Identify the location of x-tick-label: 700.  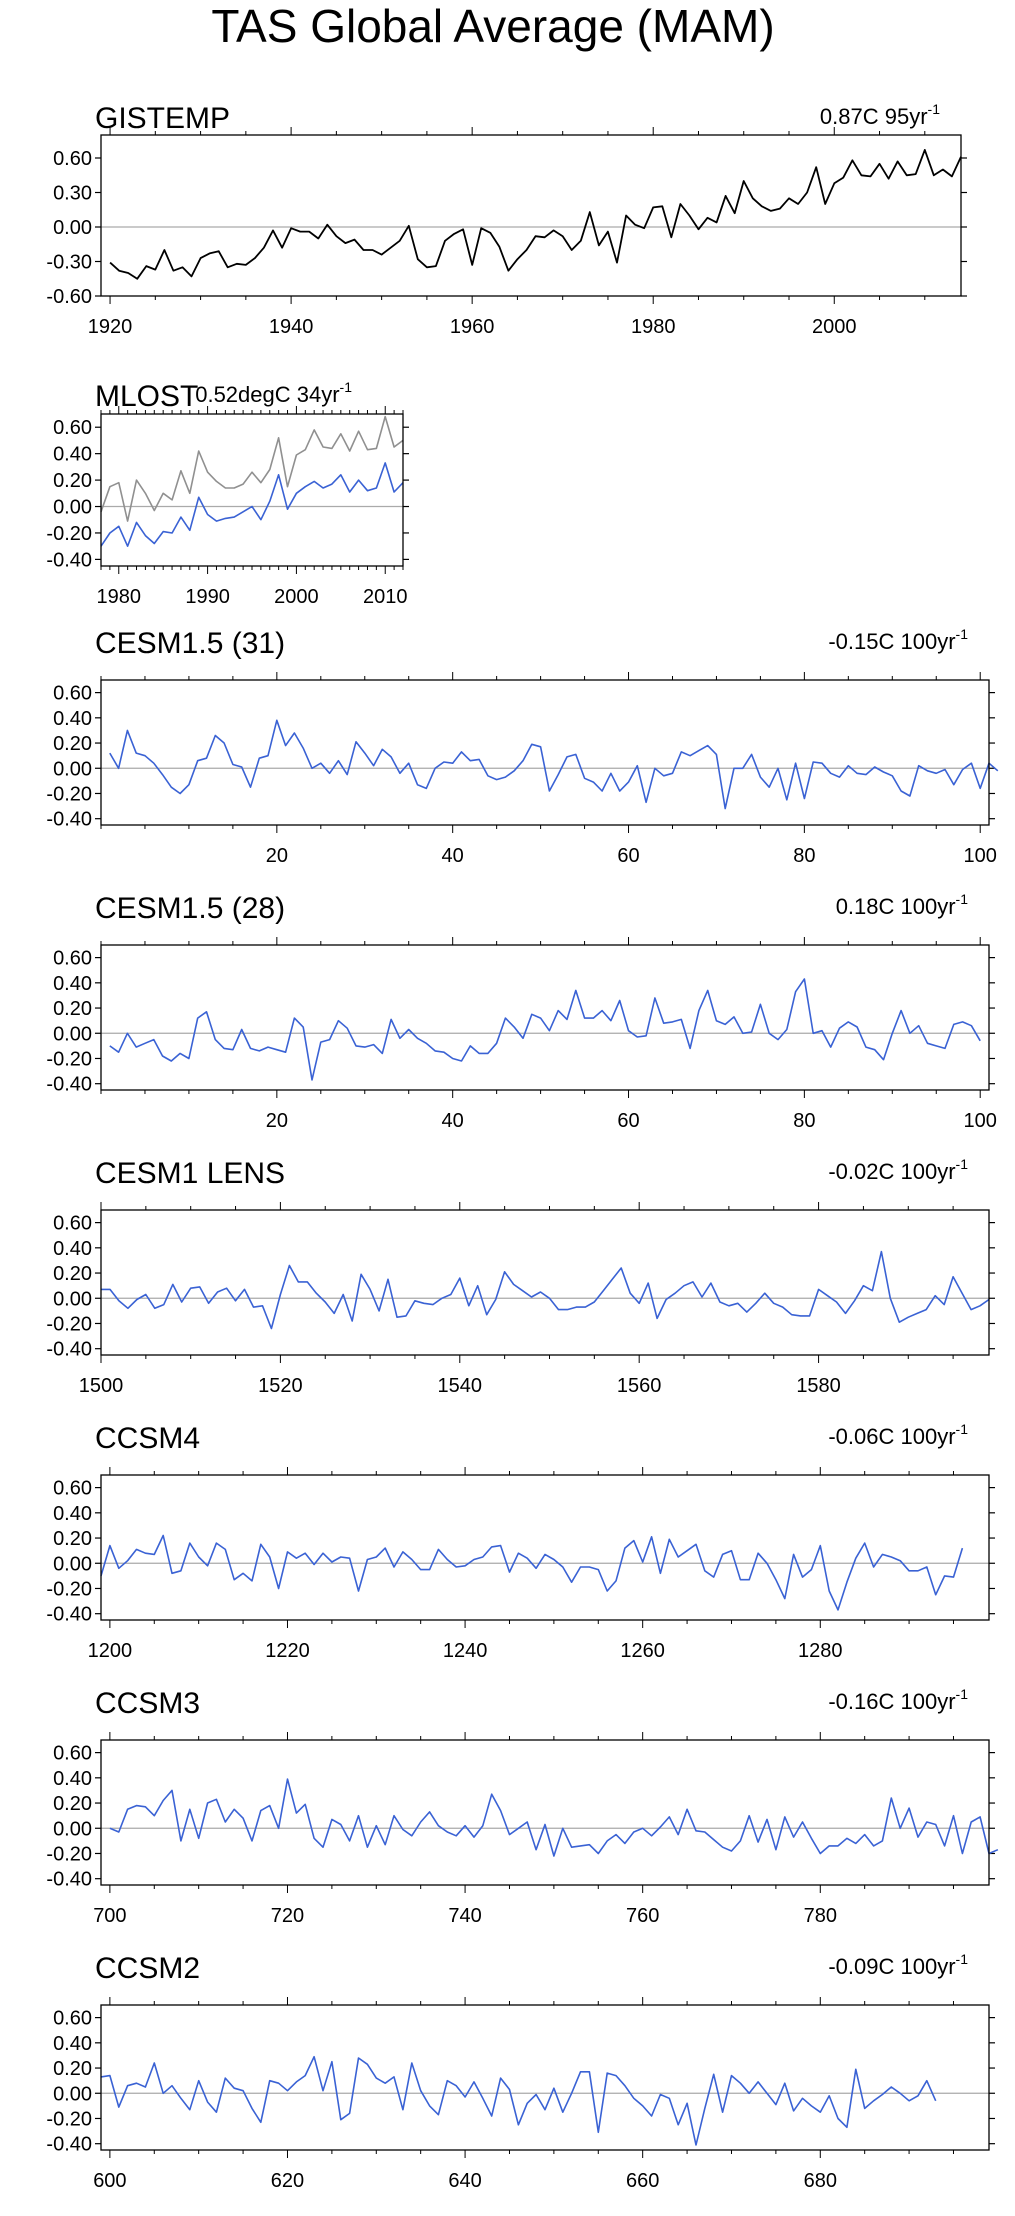
(109, 1916).